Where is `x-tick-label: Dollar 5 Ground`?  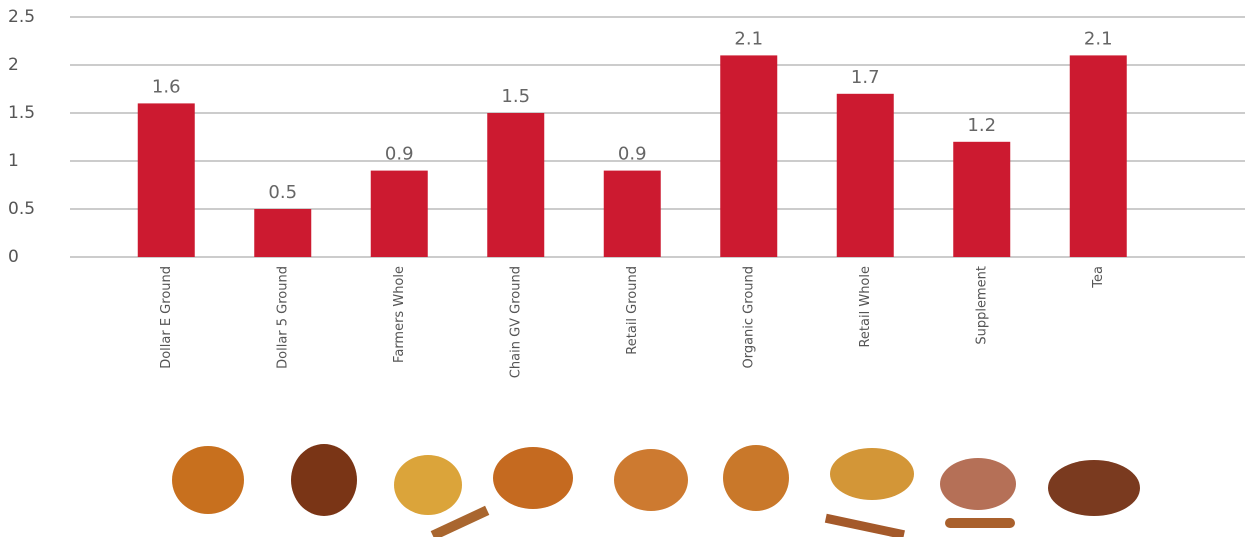 x-tick-label: Dollar 5 Ground is located at coordinates (282, 317).